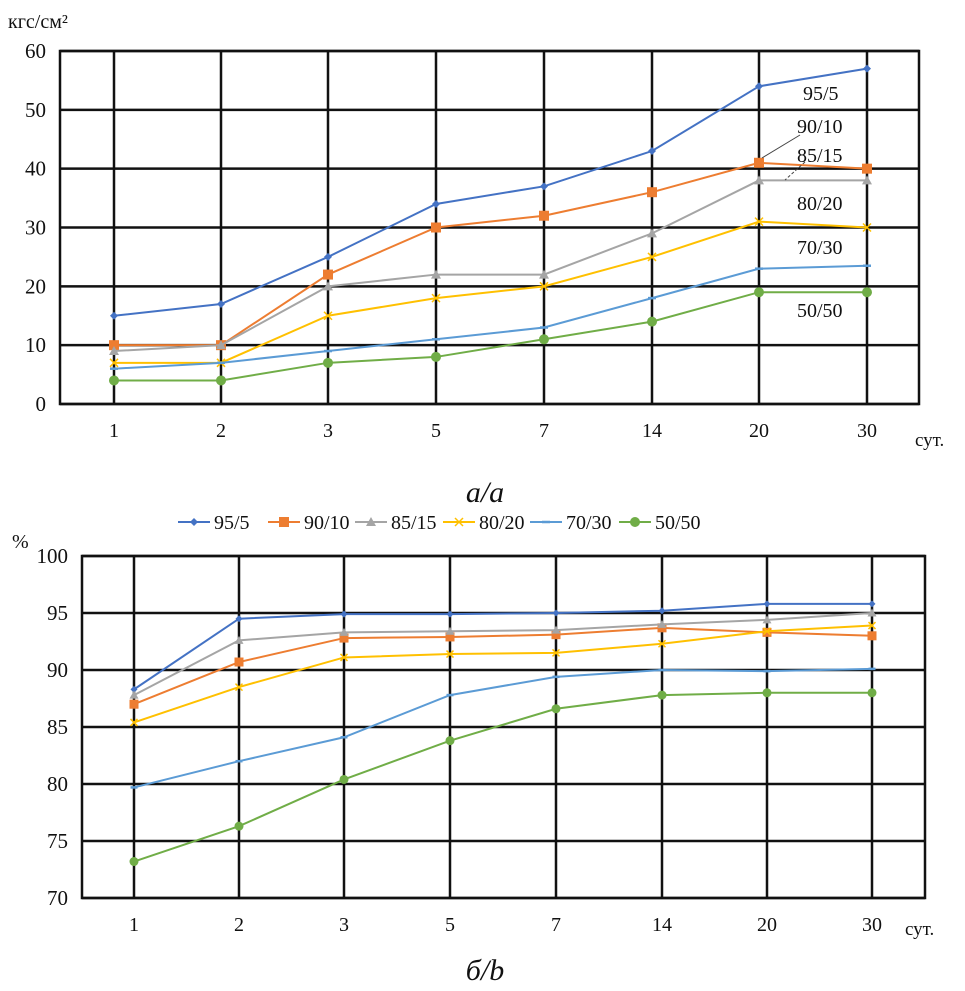 Image resolution: width=965 pixels, height=991 pixels. What do you see at coordinates (57, 613) in the screenshot?
I see `y-tick-label: 95` at bounding box center [57, 613].